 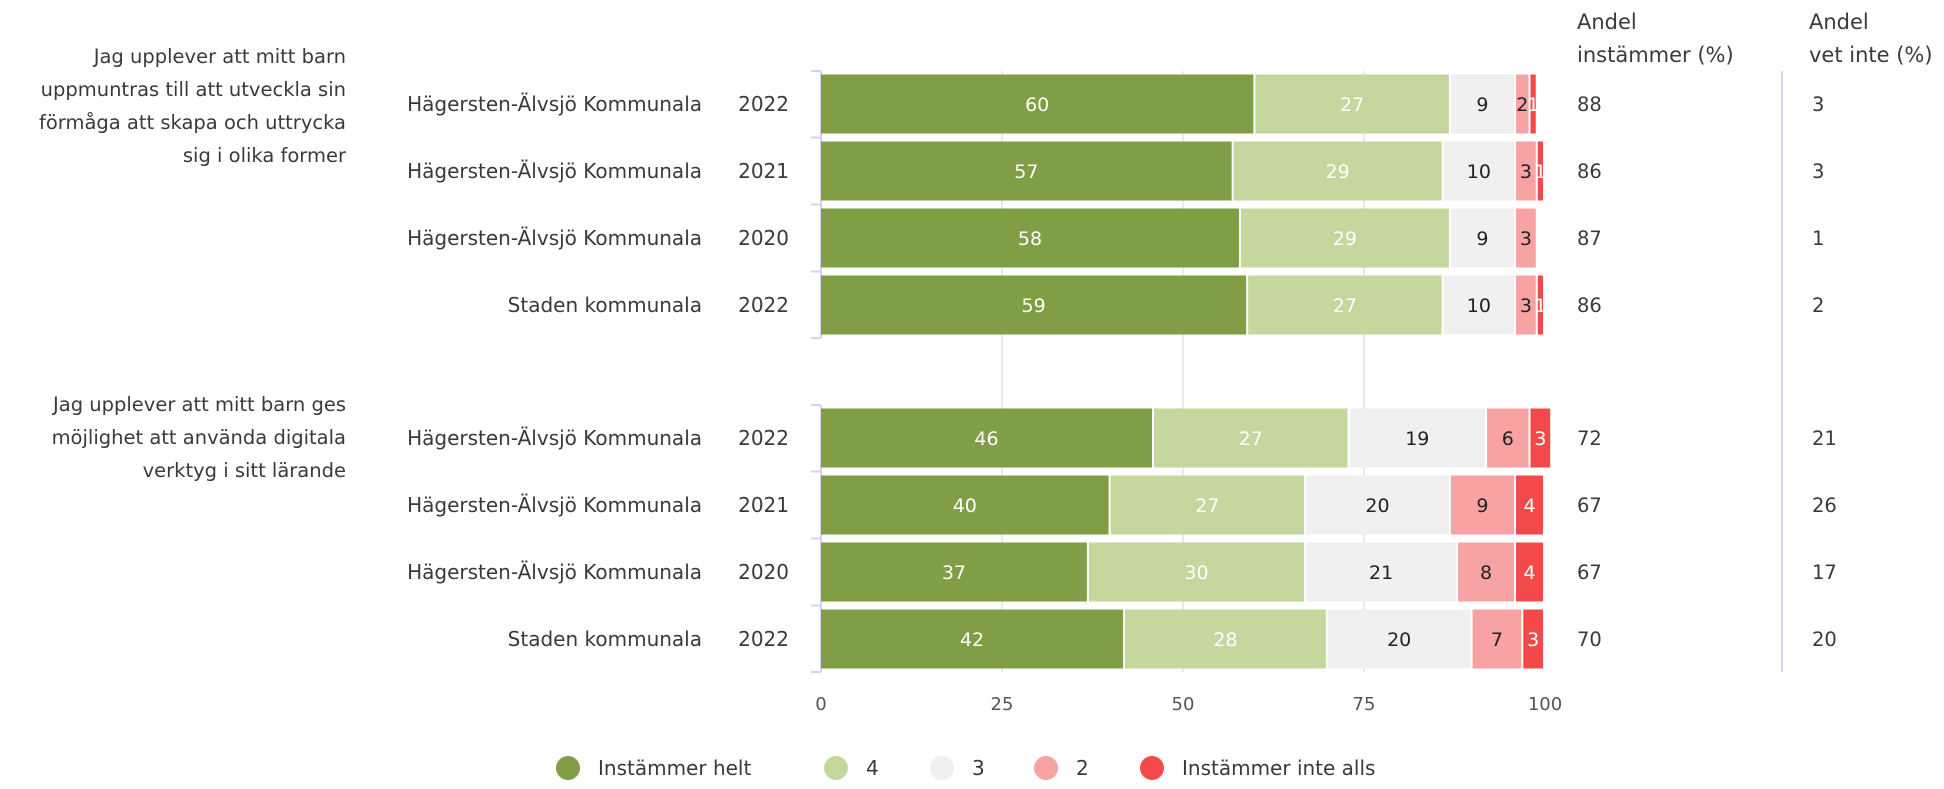 I want to click on question-text: Jag upplever att mitt barn ges, so click(x=198, y=404).